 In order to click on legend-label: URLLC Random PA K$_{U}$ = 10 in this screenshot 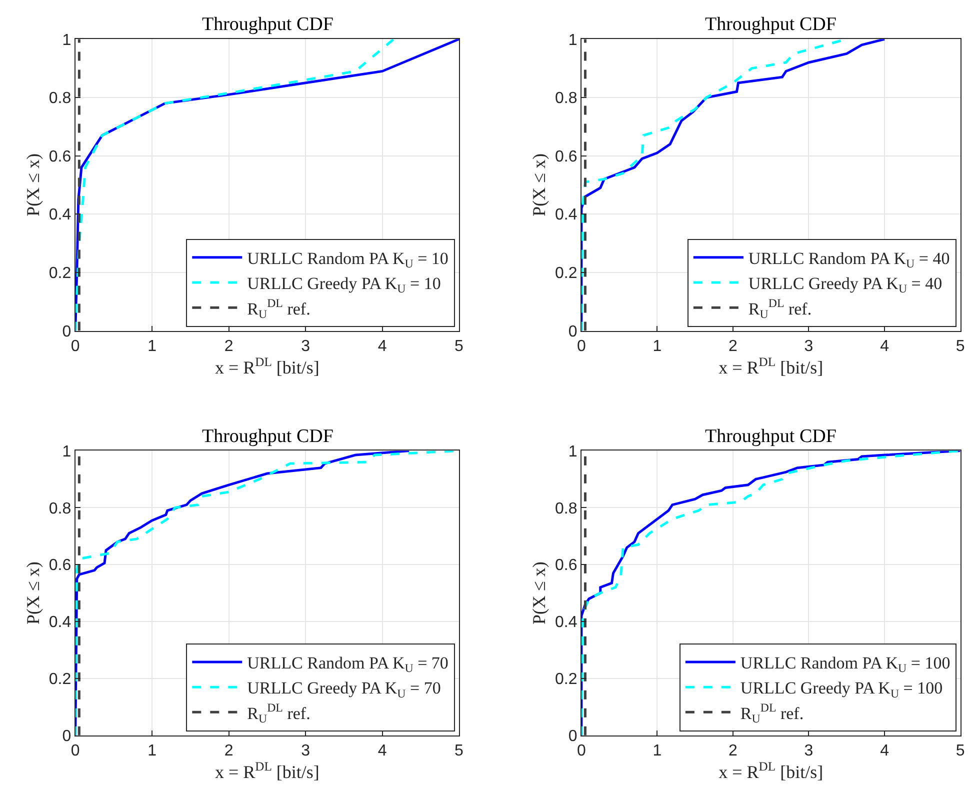, I will do `click(347, 260)`.